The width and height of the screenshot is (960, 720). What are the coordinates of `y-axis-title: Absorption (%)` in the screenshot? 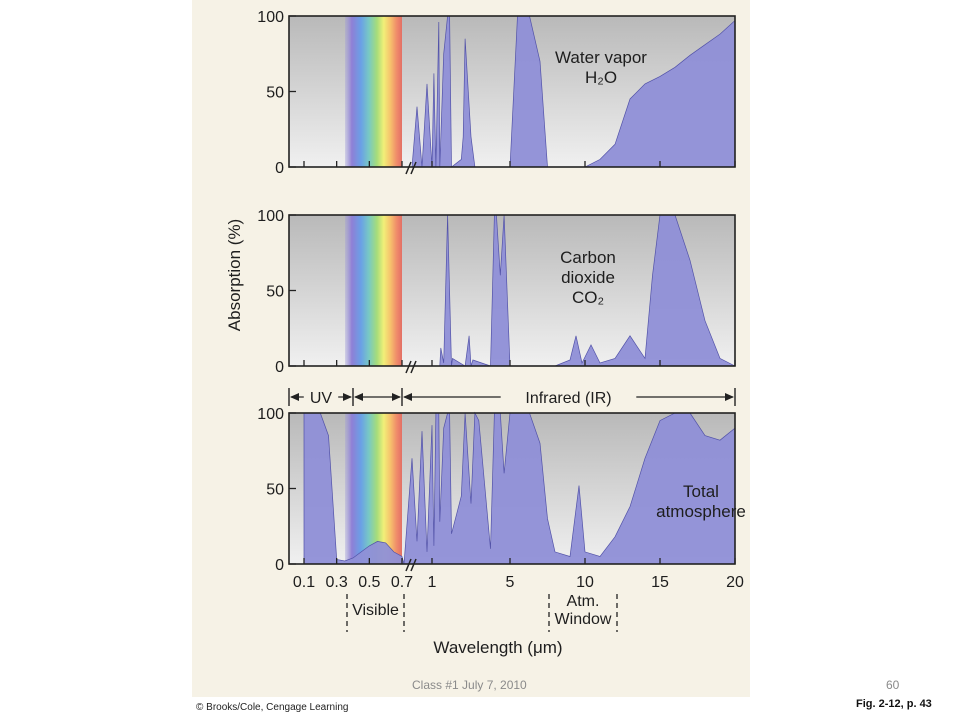 It's located at (234, 275).